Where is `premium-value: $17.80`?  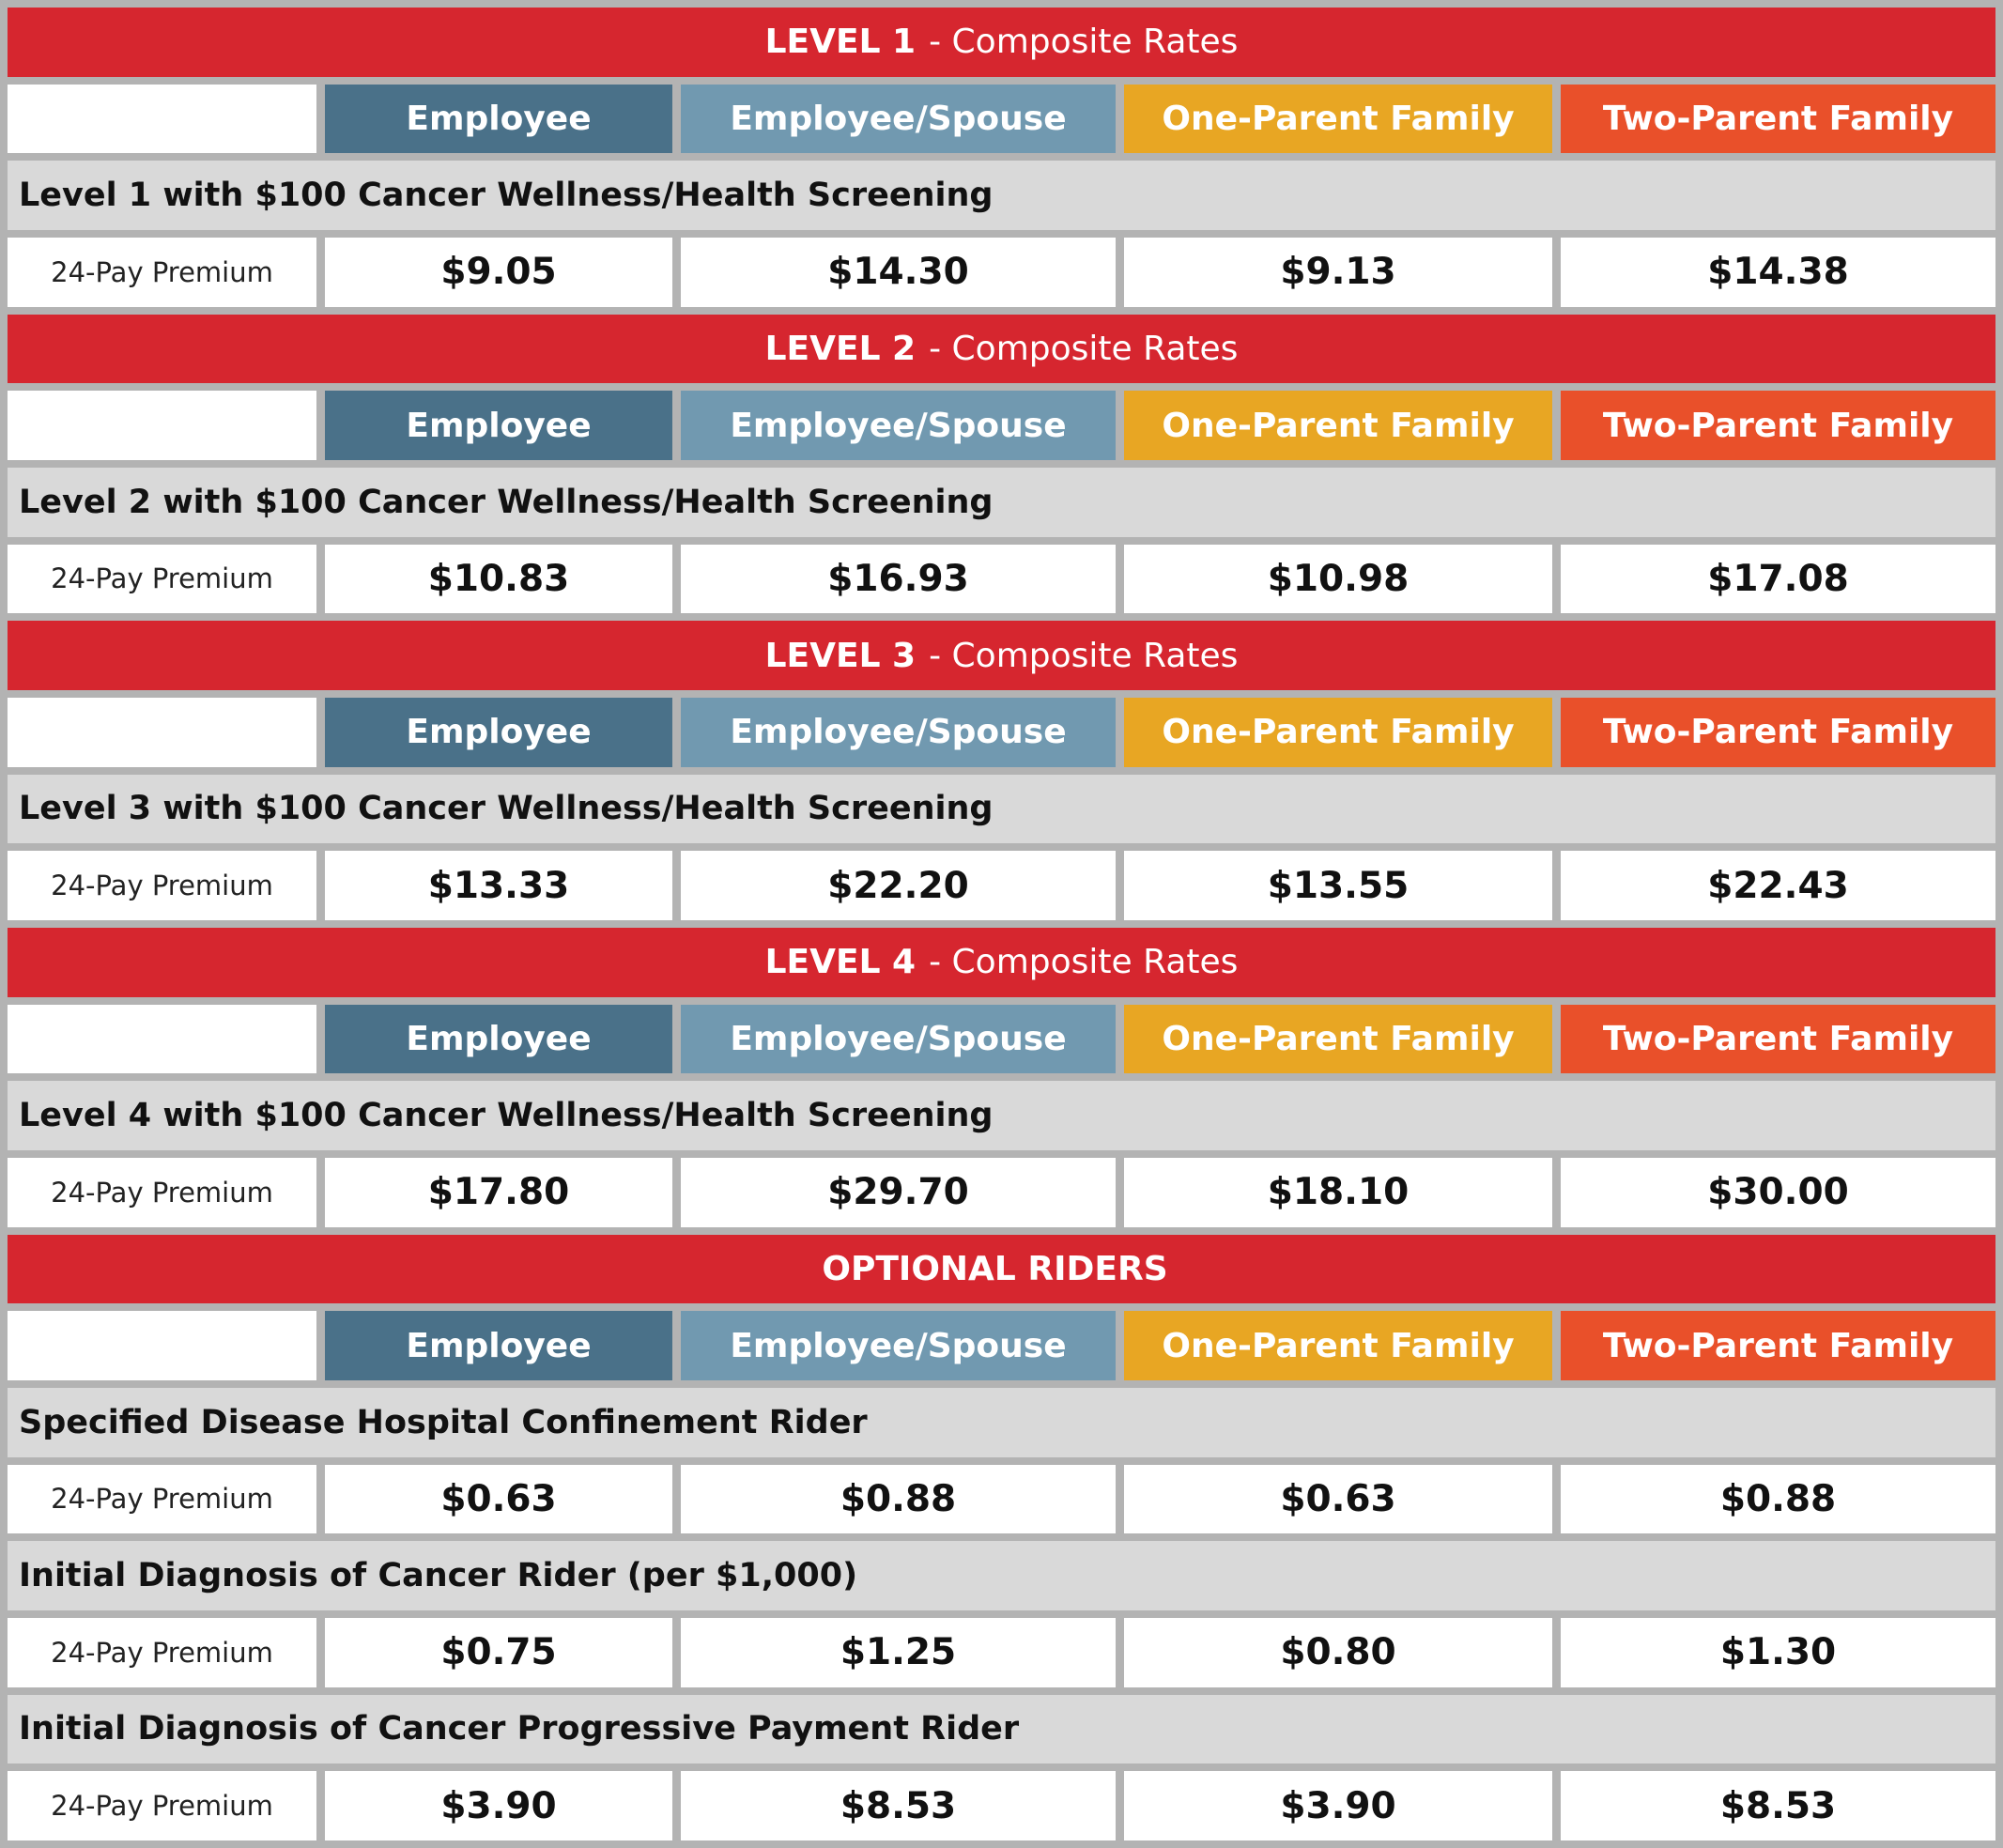
premium-value: $17.80 is located at coordinates (498, 1192).